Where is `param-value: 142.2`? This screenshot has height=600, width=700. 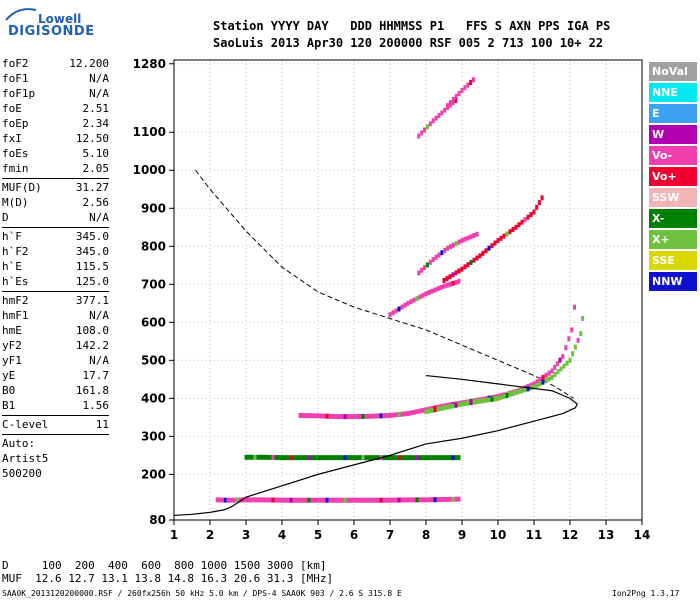 param-value: 142.2 is located at coordinates (92, 345).